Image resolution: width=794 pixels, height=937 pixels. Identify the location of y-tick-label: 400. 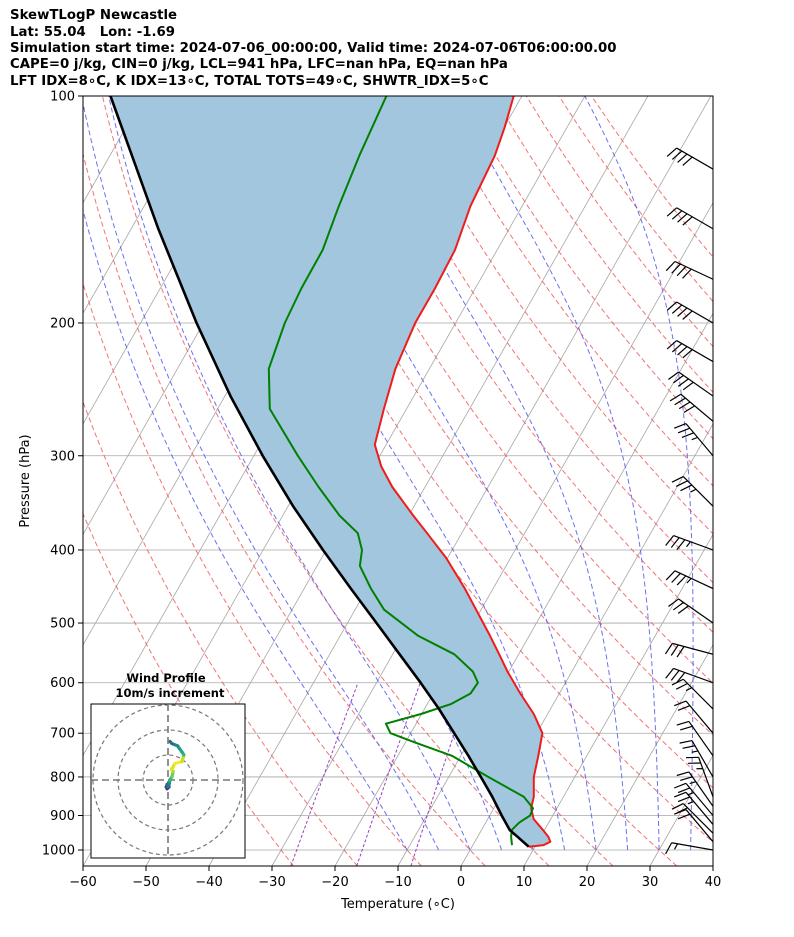
(62, 550).